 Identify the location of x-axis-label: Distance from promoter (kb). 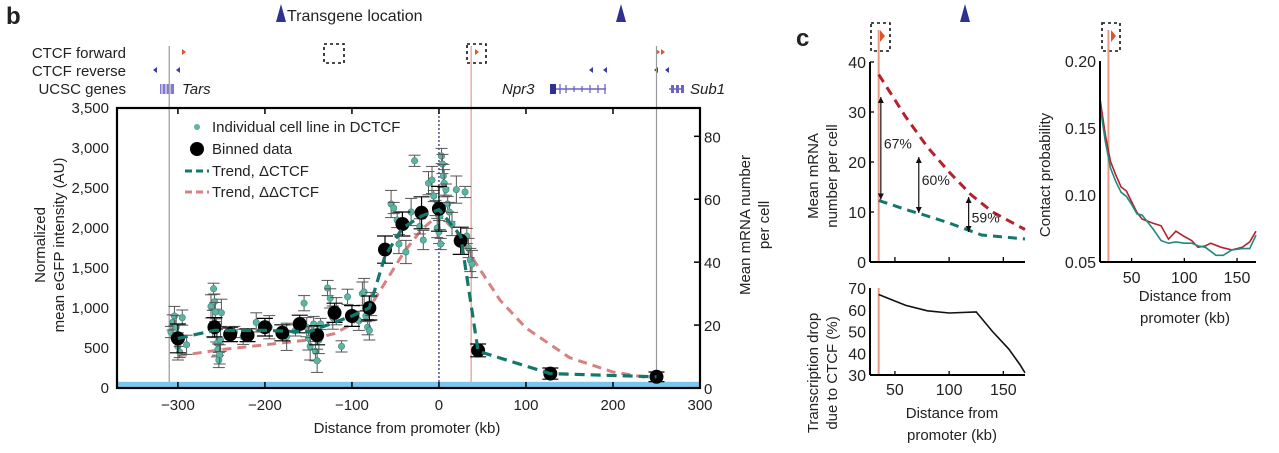
(407, 428).